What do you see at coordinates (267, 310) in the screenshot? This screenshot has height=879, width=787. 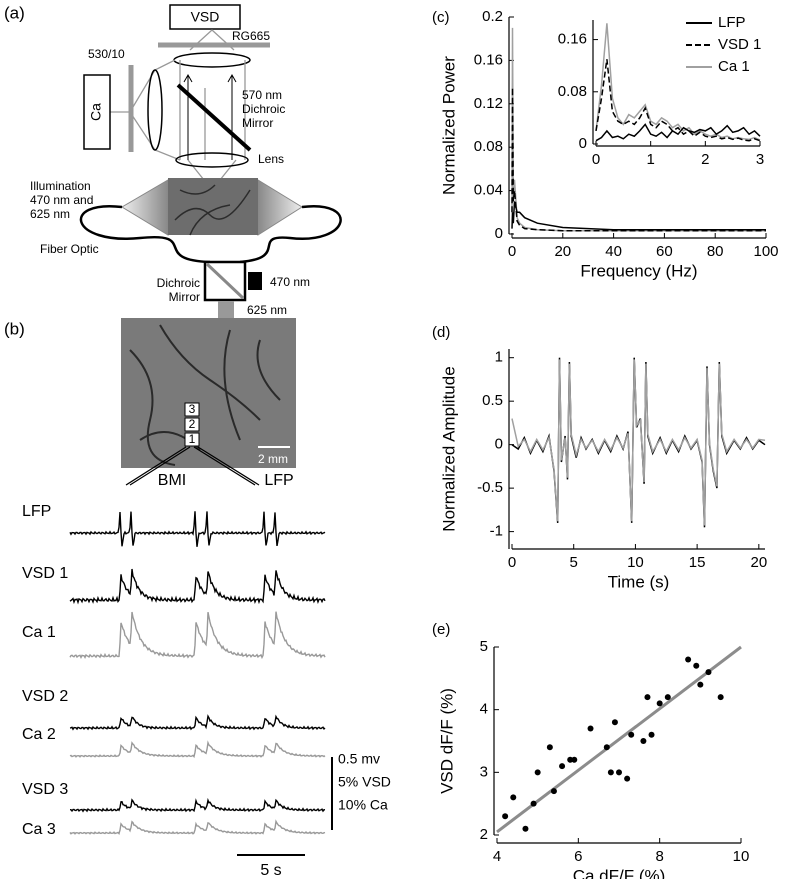 I see `led-label: 625 nm` at bounding box center [267, 310].